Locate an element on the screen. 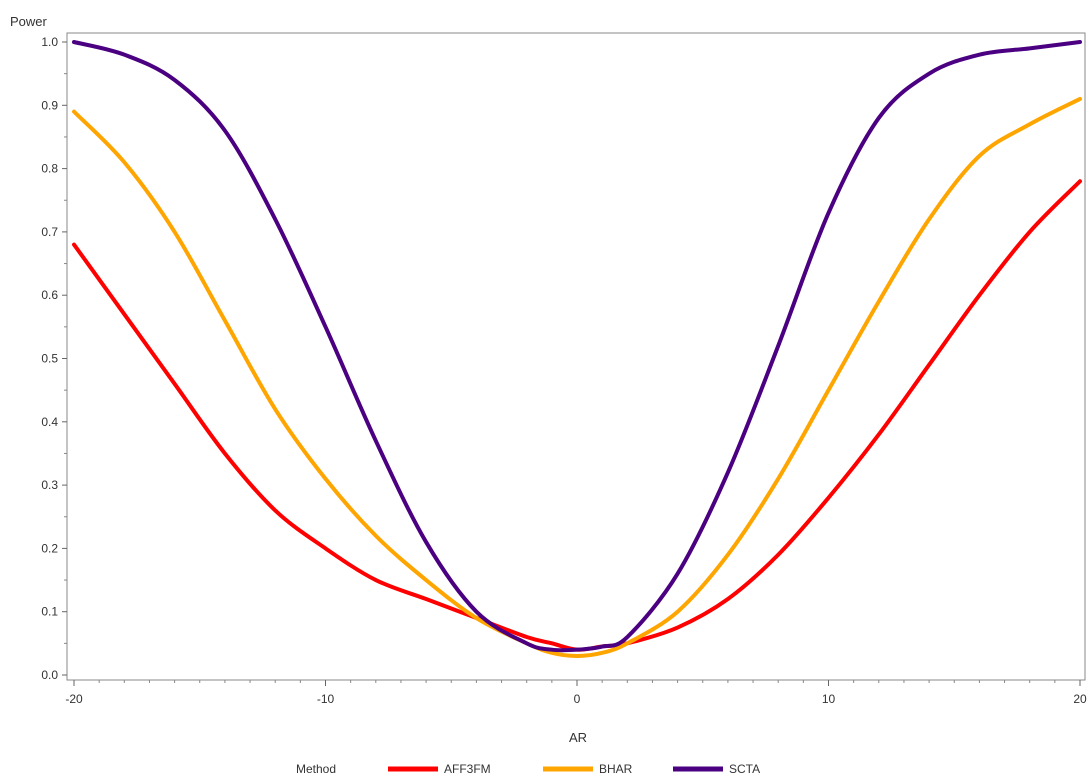 Image resolution: width=1090 pixels, height=778 pixels. y-tick-label: 0.8 is located at coordinates (49, 169).